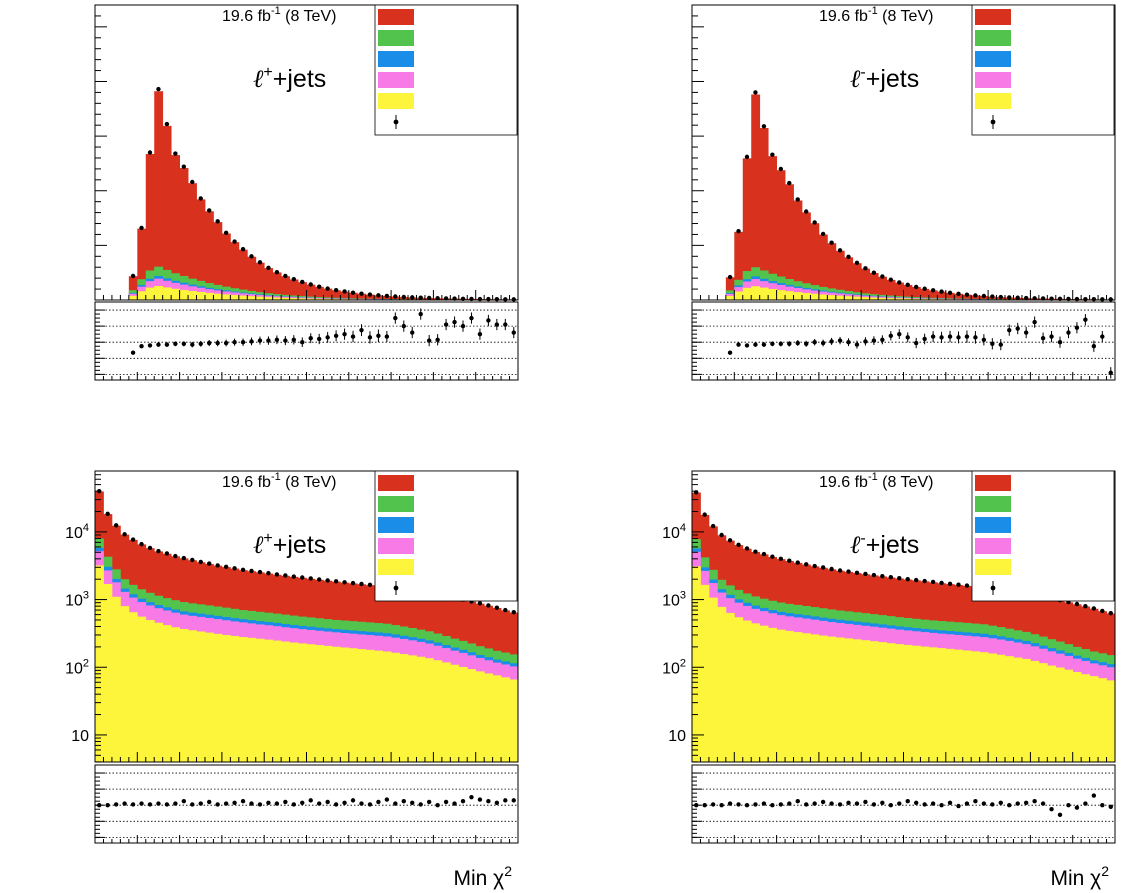 The image size is (1140, 893). I want to click on x-axis-label-base: Min χ, so click(1076, 878).